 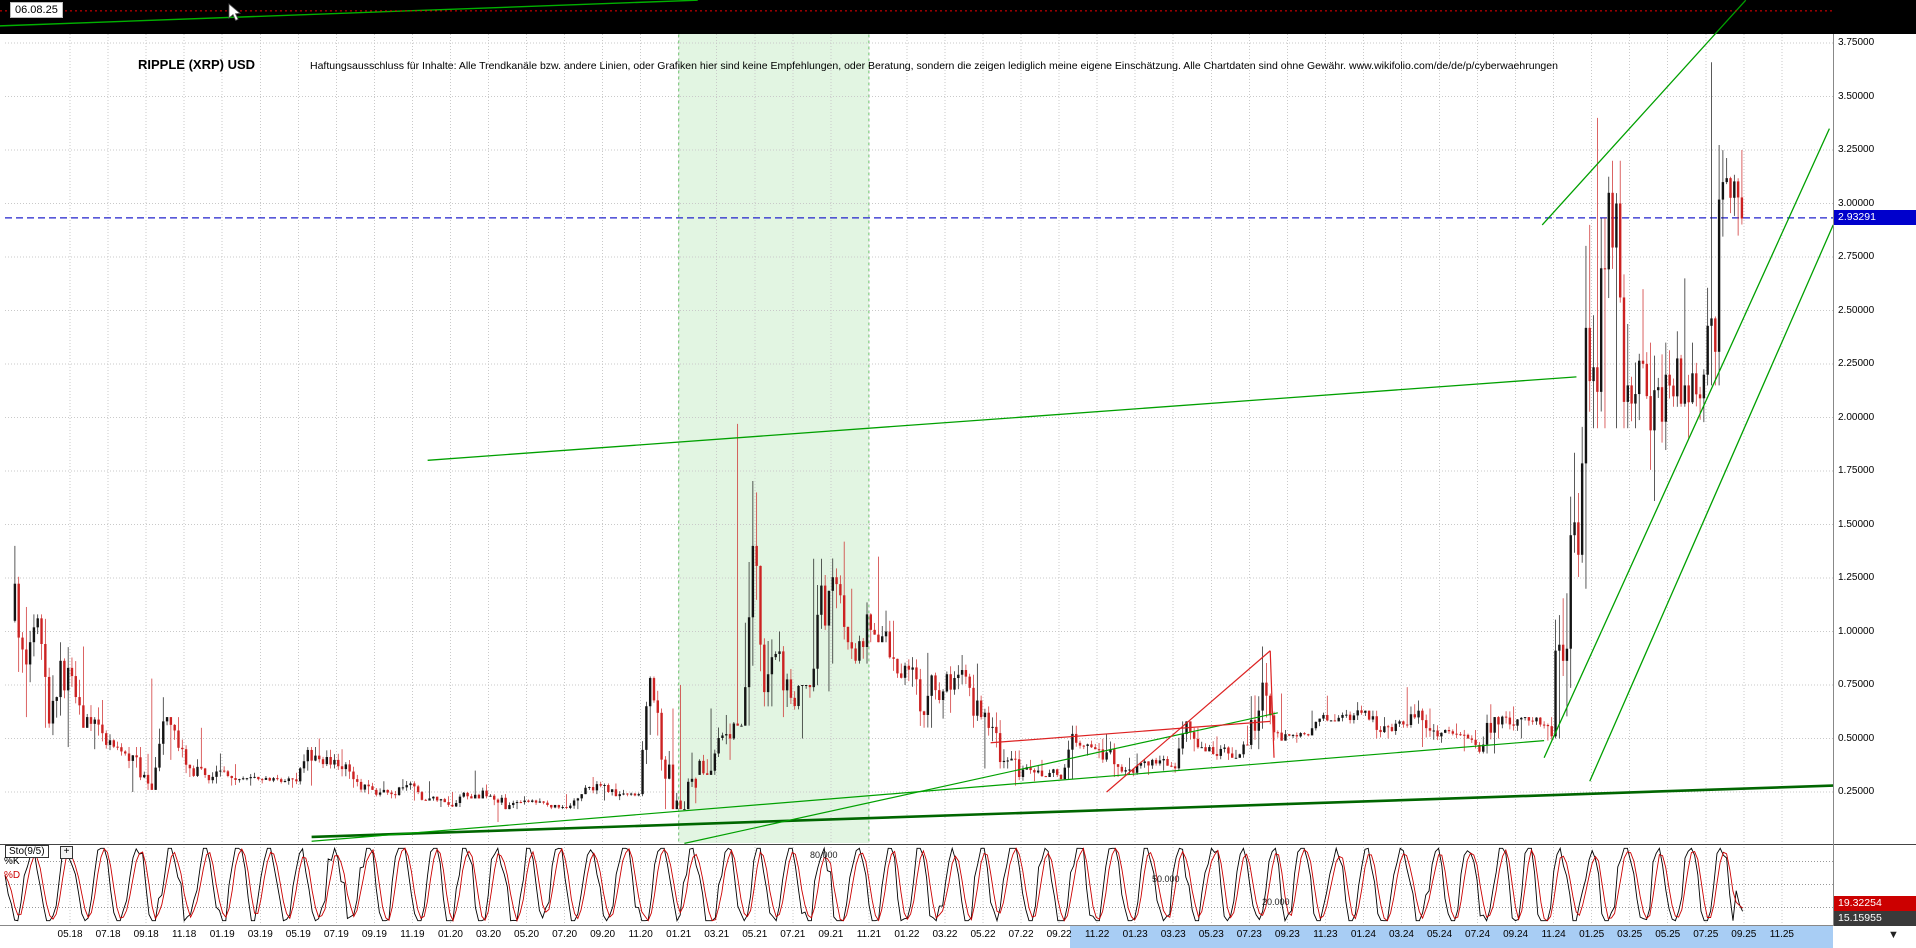 What do you see at coordinates (983, 934) in the screenshot?
I see `date-axis-label: 05.22` at bounding box center [983, 934].